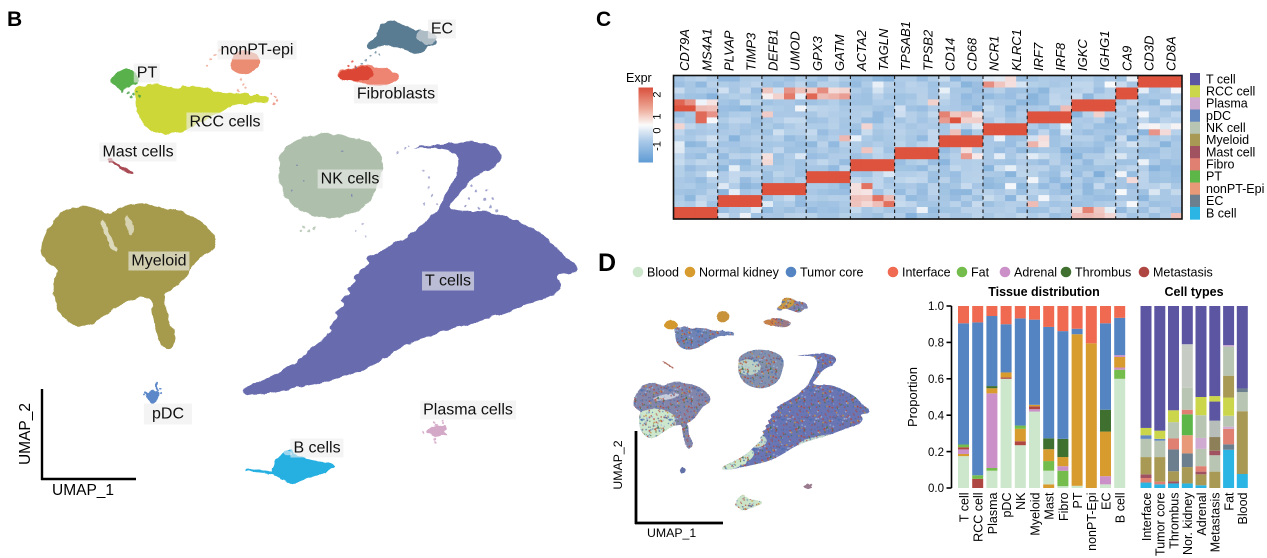 This screenshot has height=558, width=1267. What do you see at coordinates (883, 49) in the screenshot?
I see `svg-text: TAGLN` at bounding box center [883, 49].